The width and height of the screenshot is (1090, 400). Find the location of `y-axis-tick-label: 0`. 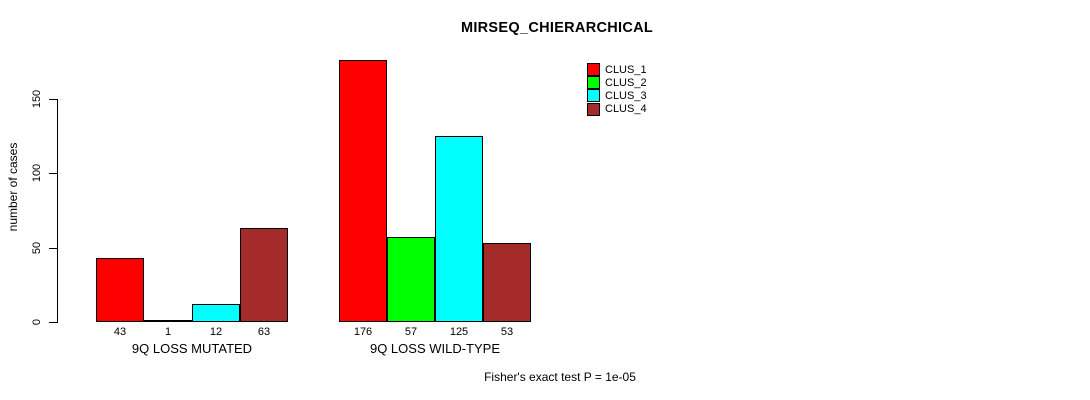

y-axis-tick-label: 0 is located at coordinates (37, 322).